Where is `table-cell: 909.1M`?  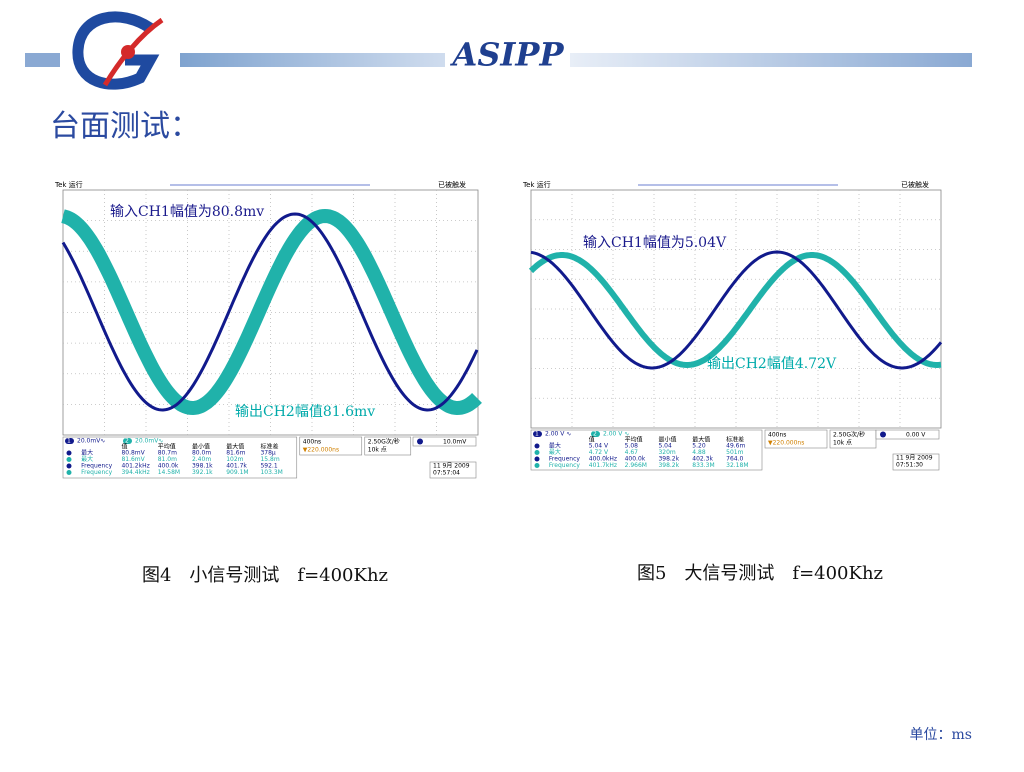
table-cell: 909.1M is located at coordinates (237, 472).